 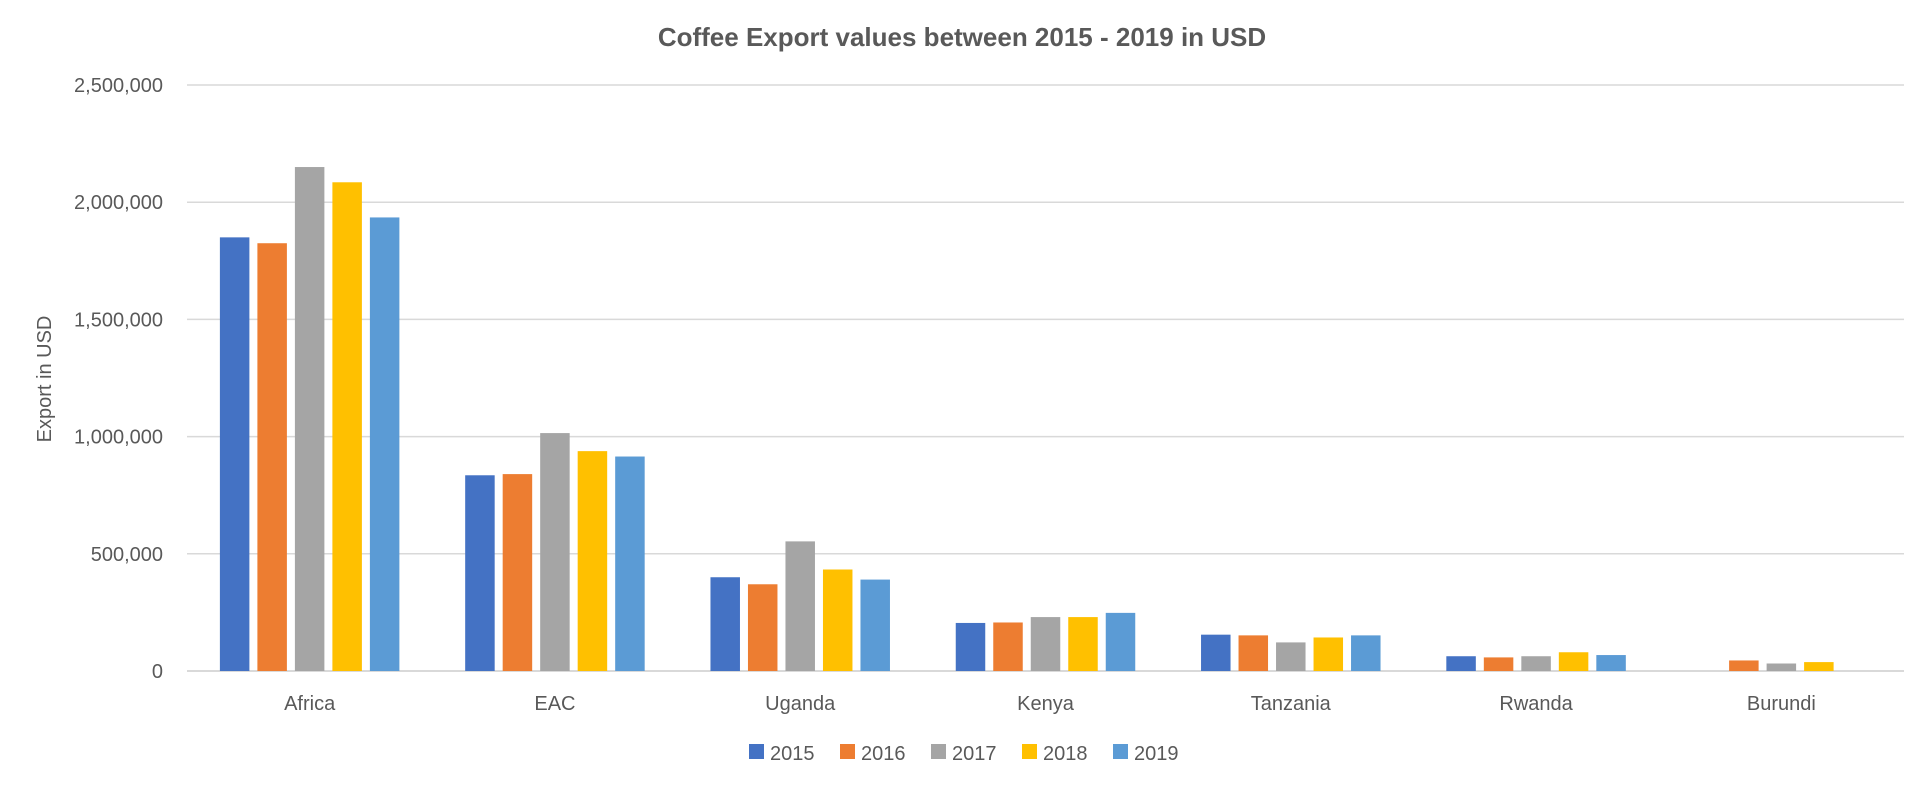 I want to click on y-tick-label: 0, so click(x=157, y=672).